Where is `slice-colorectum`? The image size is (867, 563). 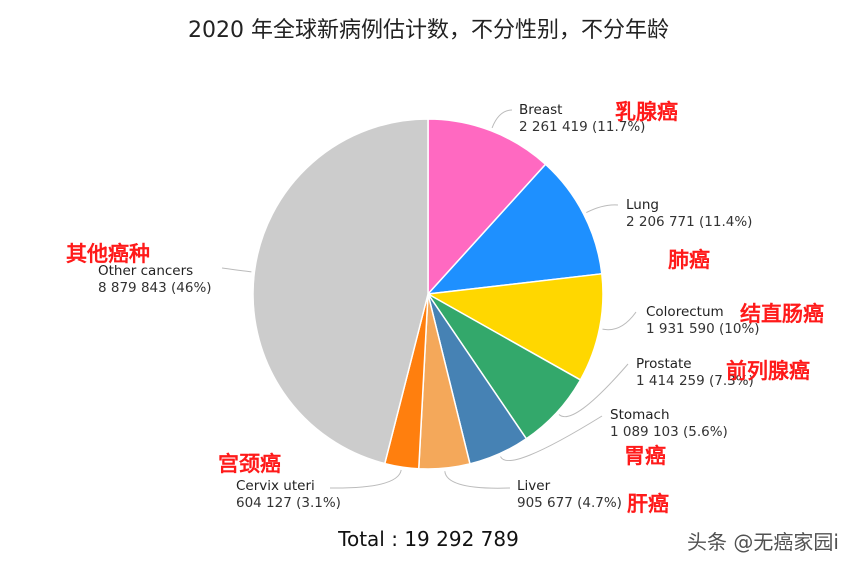
slice-colorectum is located at coordinates (514, 326).